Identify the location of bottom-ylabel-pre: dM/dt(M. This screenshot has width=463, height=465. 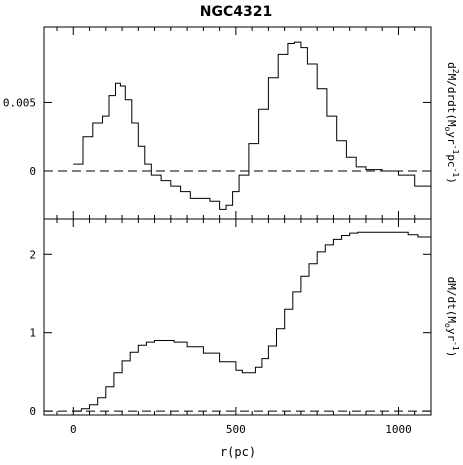
(451, 300).